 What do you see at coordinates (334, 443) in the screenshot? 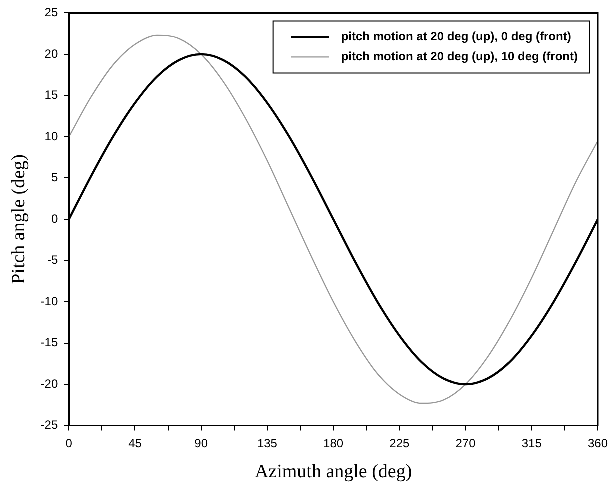
I see `x-tick-label: 180` at bounding box center [334, 443].